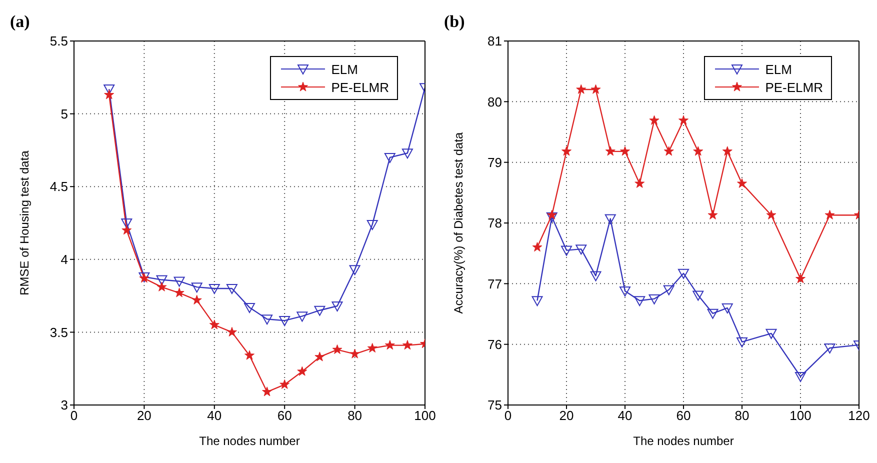 Image resolution: width=877 pixels, height=463 pixels. I want to click on y-tick-label: 4, so click(64, 260).